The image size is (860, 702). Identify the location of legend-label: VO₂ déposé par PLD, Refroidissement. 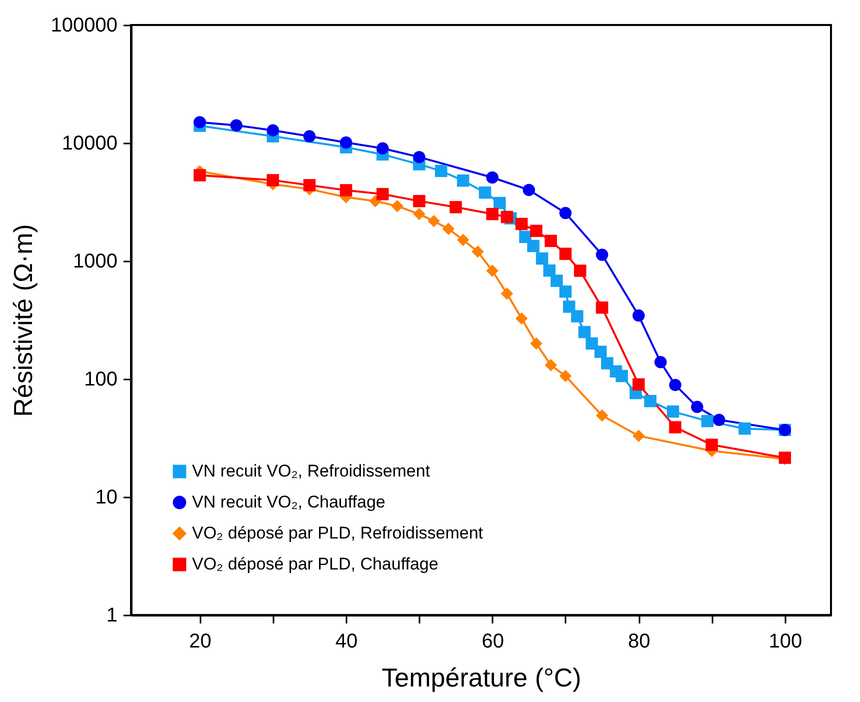
(338, 533).